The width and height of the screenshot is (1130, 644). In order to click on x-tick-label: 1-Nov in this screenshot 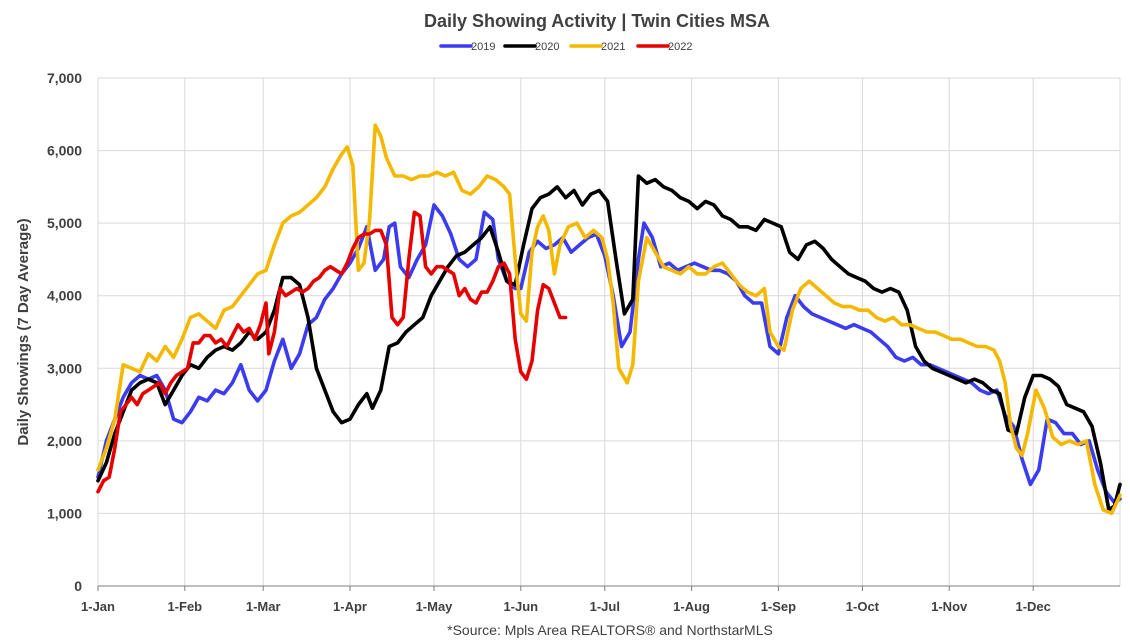, I will do `click(949, 606)`.